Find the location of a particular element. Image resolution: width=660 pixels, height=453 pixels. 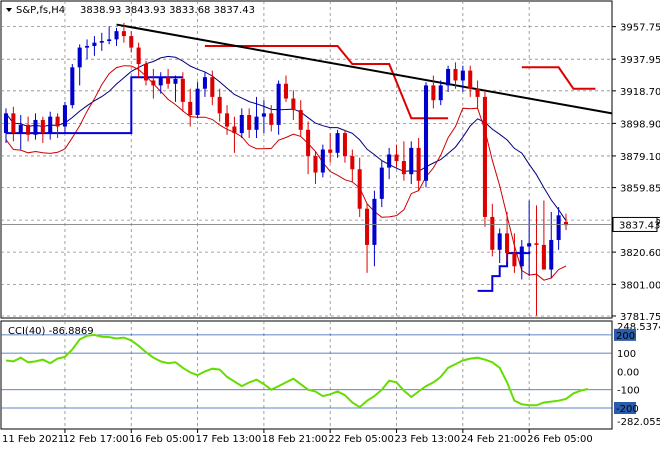

cci-tick-label: -100 is located at coordinates (628, 391).